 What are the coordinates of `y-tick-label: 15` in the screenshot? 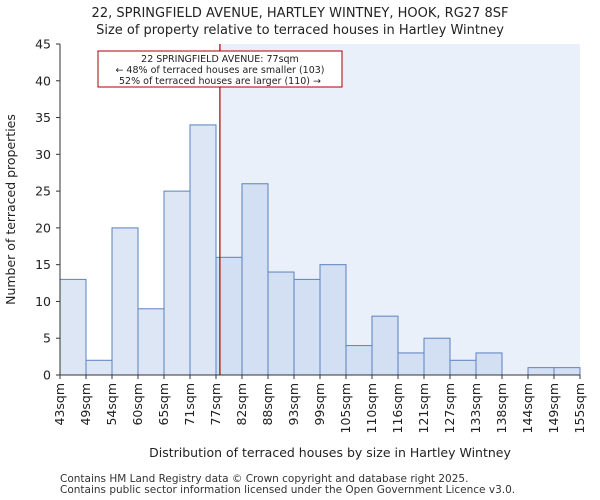 It's located at (43, 264).